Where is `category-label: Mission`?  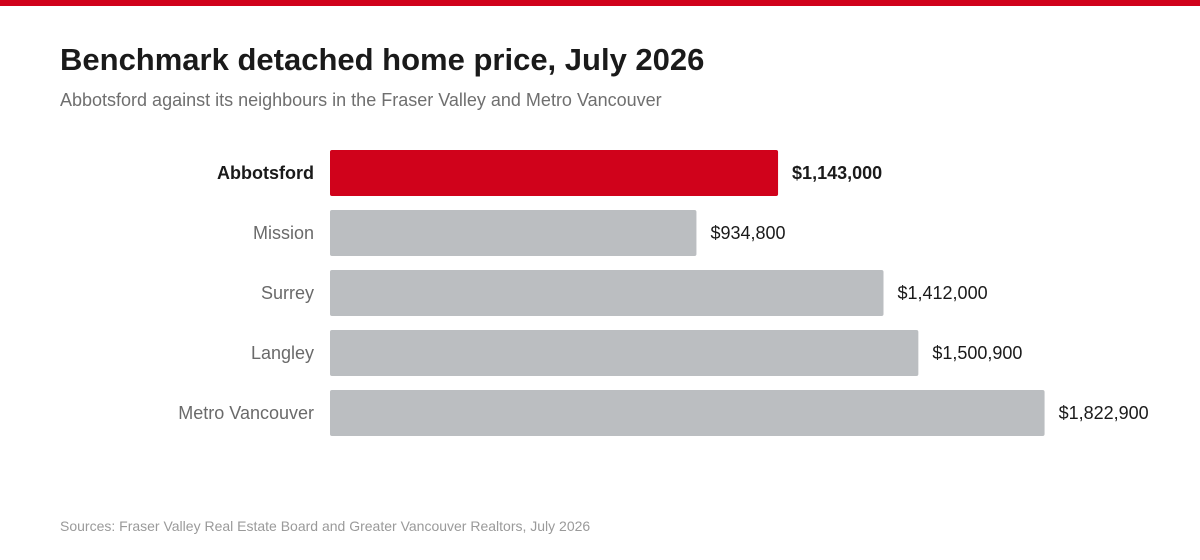
category-label: Mission is located at coordinates (283, 233).